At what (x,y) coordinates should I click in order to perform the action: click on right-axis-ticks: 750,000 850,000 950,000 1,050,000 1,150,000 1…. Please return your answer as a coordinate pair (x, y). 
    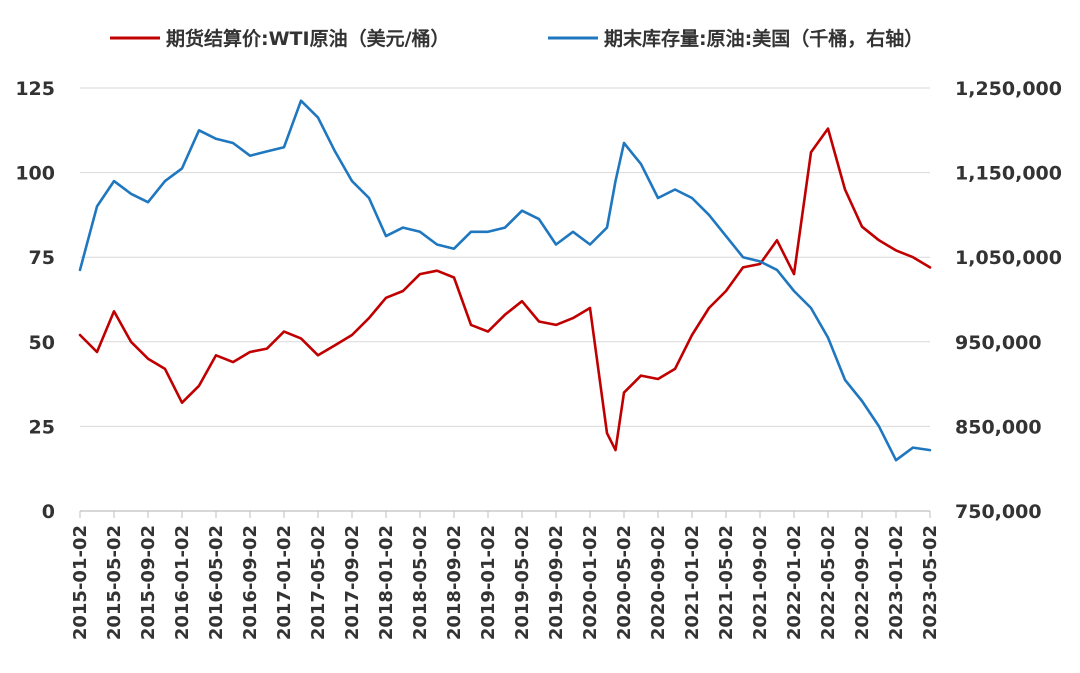
    Looking at the image, I should click on (1008, 300).